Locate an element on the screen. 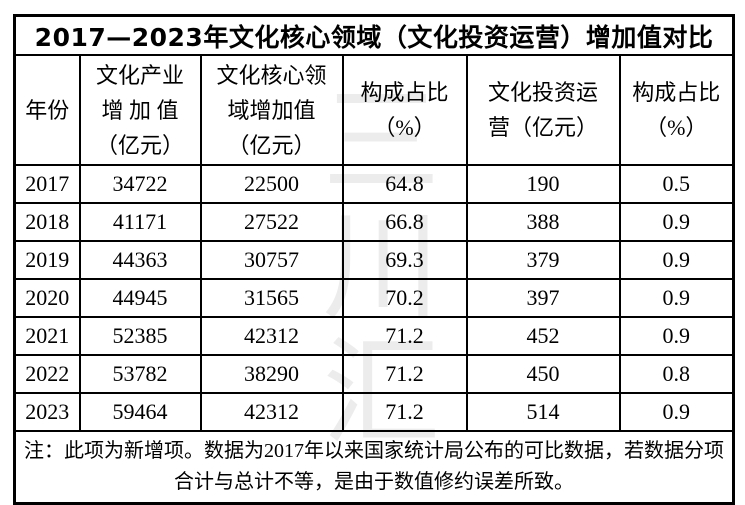  cell-investment: 190 is located at coordinates (543, 184).